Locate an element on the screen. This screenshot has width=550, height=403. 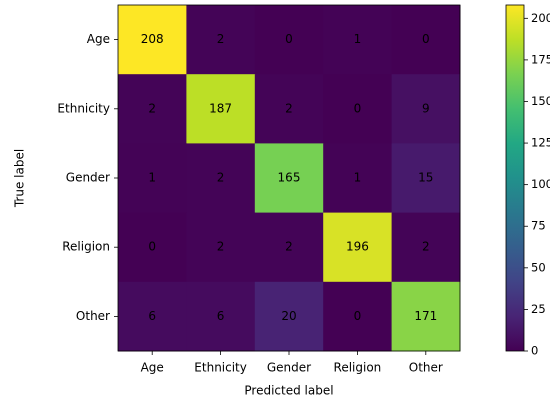
colorbar-tick-label: 150 is located at coordinates (540, 101).